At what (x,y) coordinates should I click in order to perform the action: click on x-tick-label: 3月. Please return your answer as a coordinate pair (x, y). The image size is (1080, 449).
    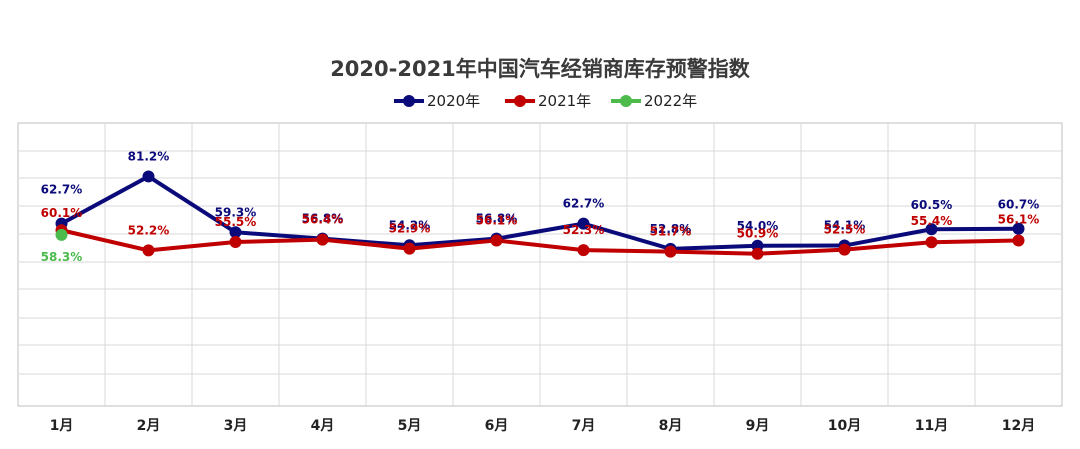
    Looking at the image, I should click on (236, 426).